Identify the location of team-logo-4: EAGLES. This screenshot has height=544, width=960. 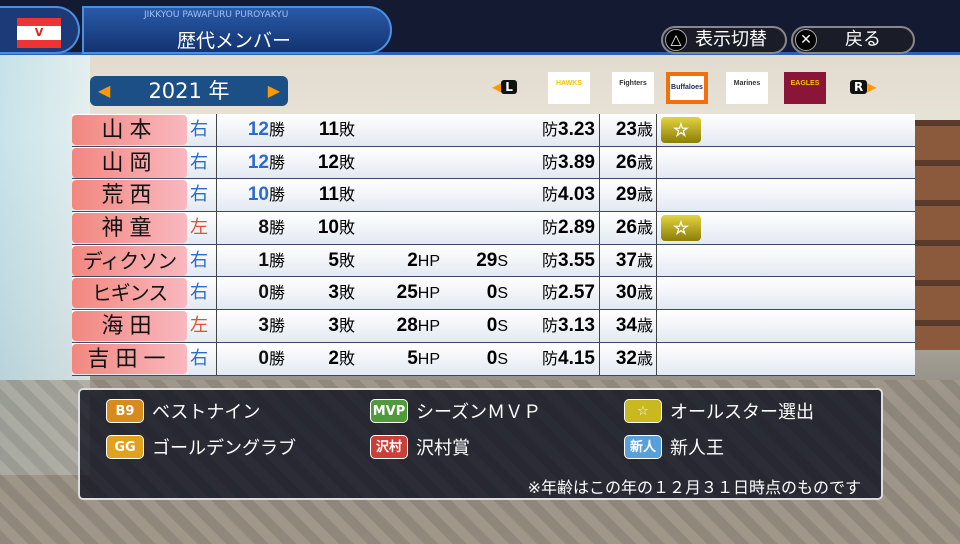
(805, 88).